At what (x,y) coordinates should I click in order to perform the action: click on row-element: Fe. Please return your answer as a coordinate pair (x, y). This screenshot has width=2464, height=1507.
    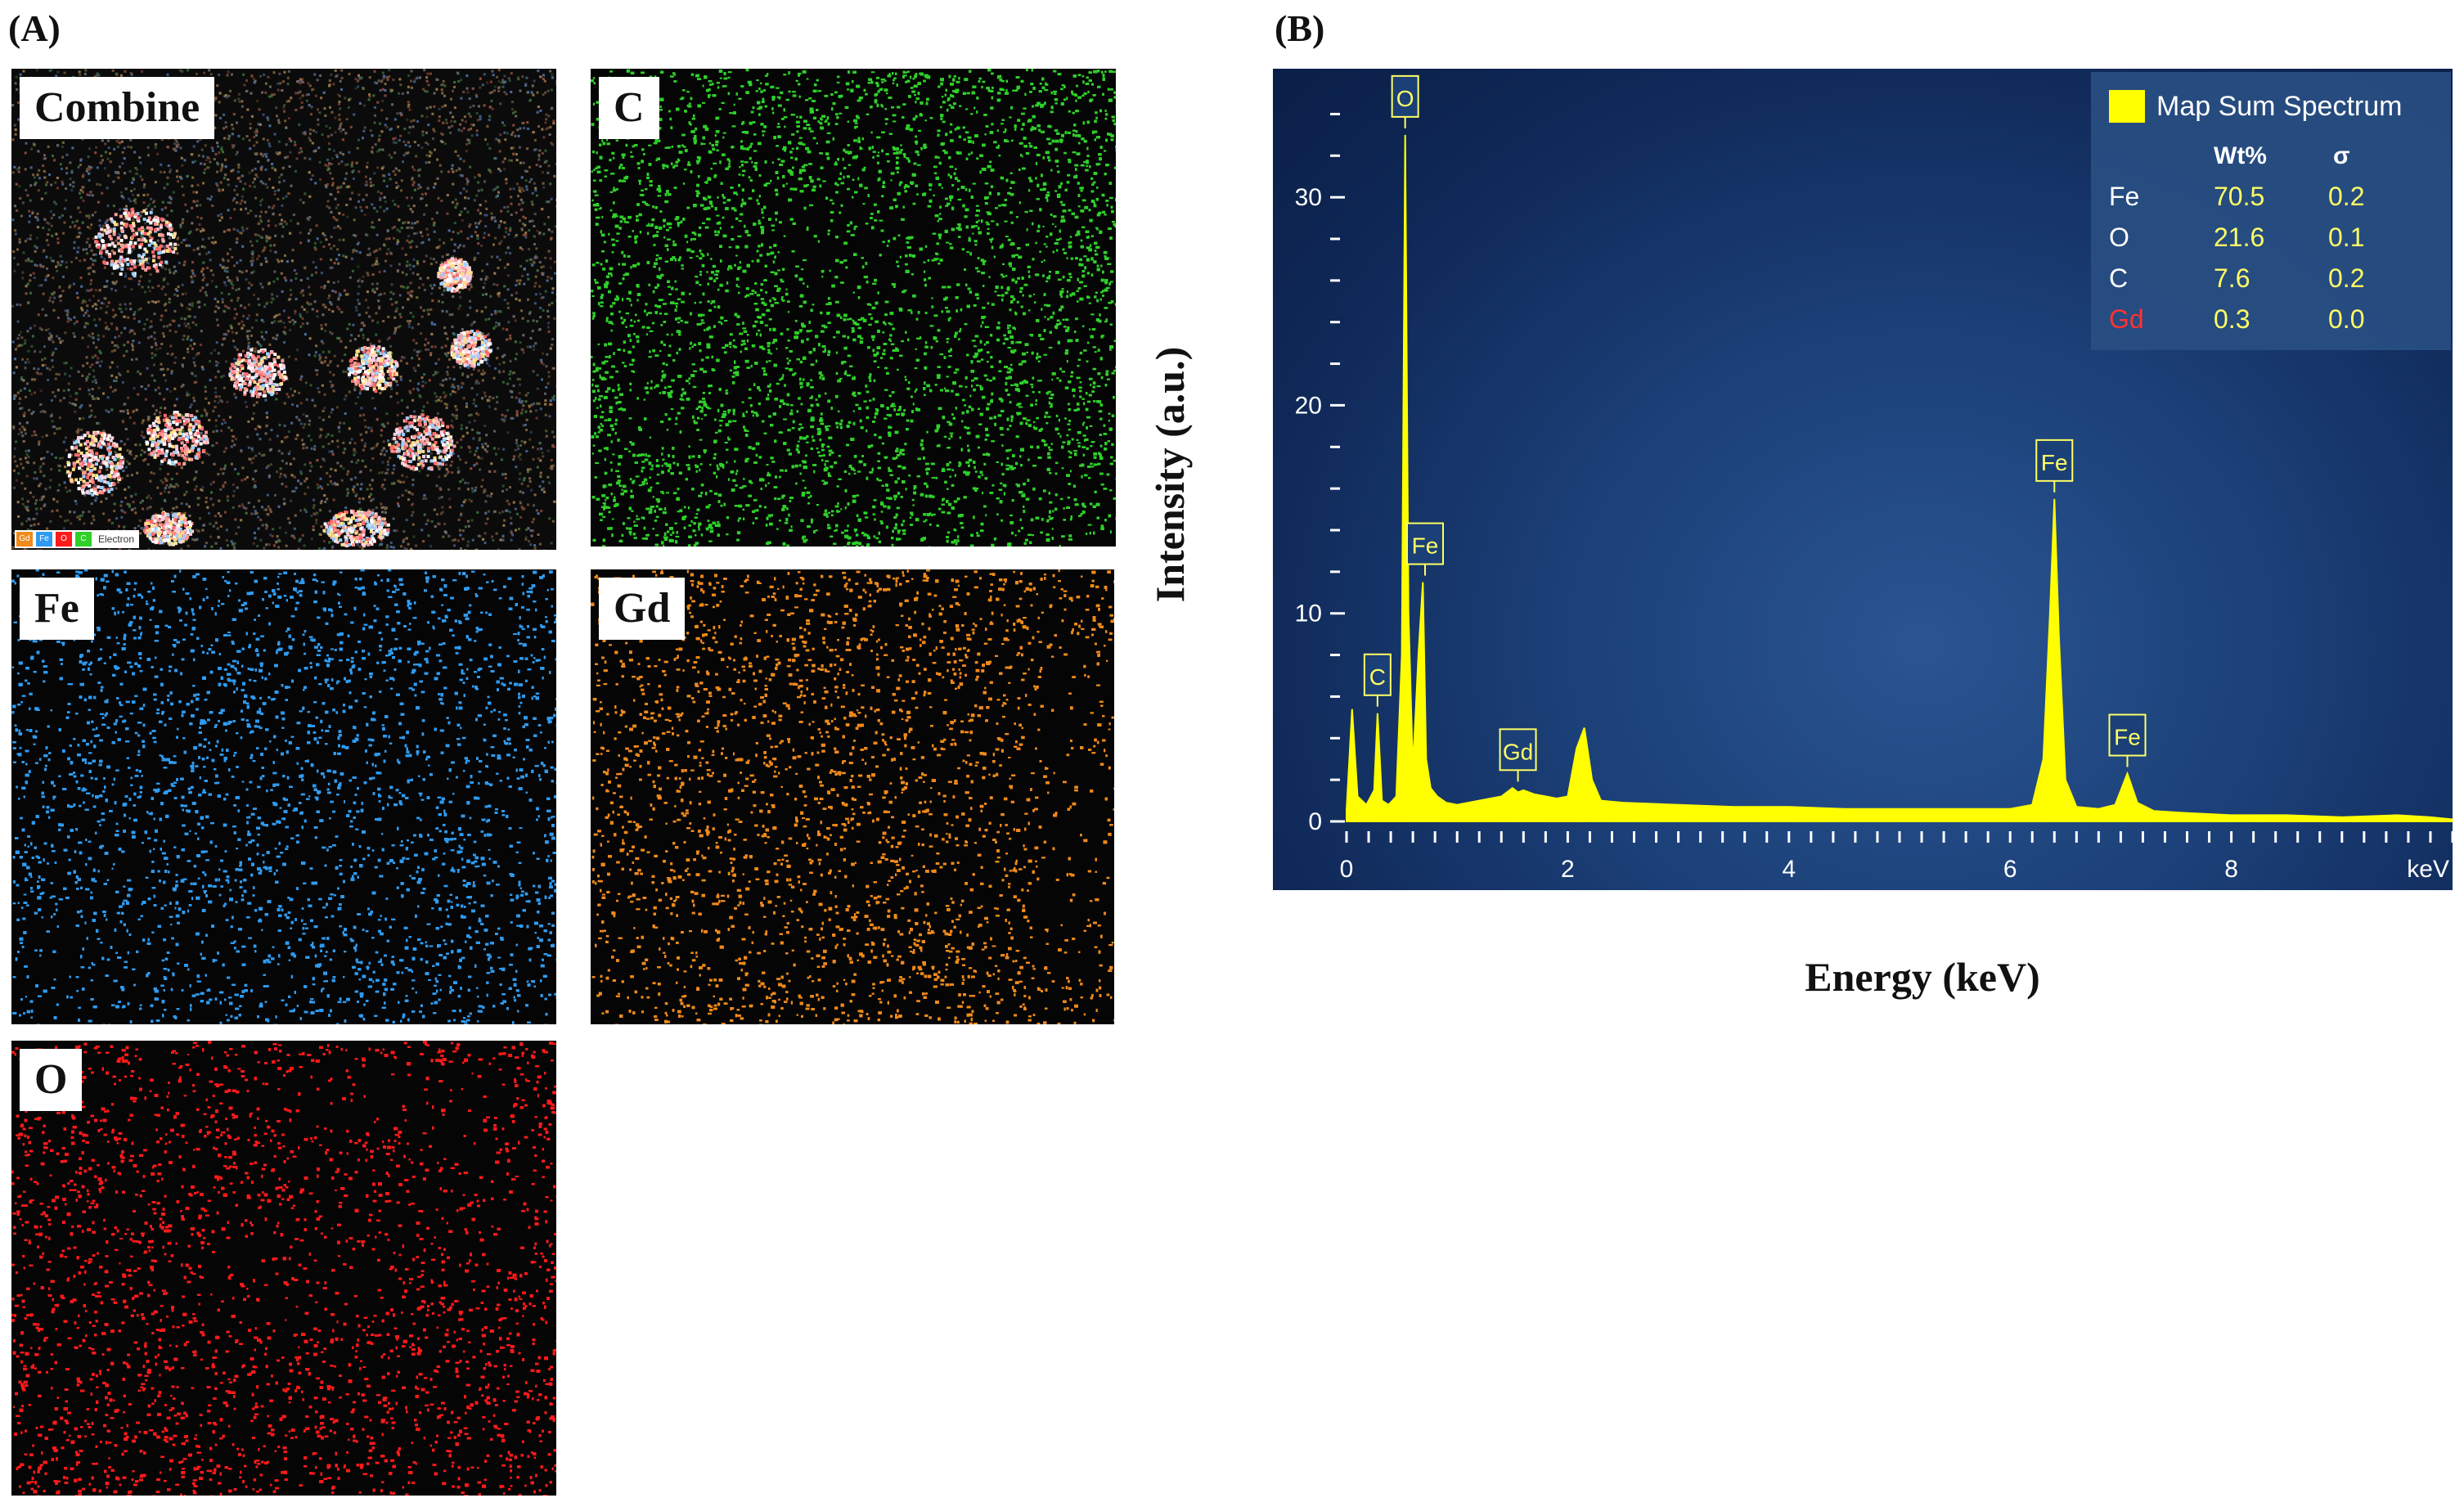
    Looking at the image, I should click on (2124, 197).